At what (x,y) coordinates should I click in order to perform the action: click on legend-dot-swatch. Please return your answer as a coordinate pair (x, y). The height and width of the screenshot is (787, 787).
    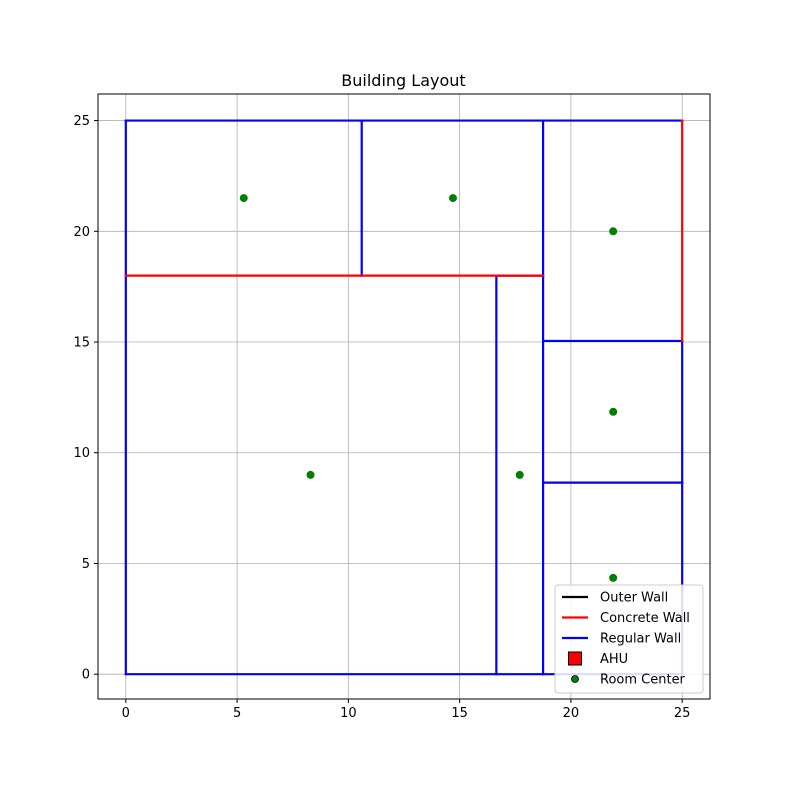
    Looking at the image, I should click on (575, 679).